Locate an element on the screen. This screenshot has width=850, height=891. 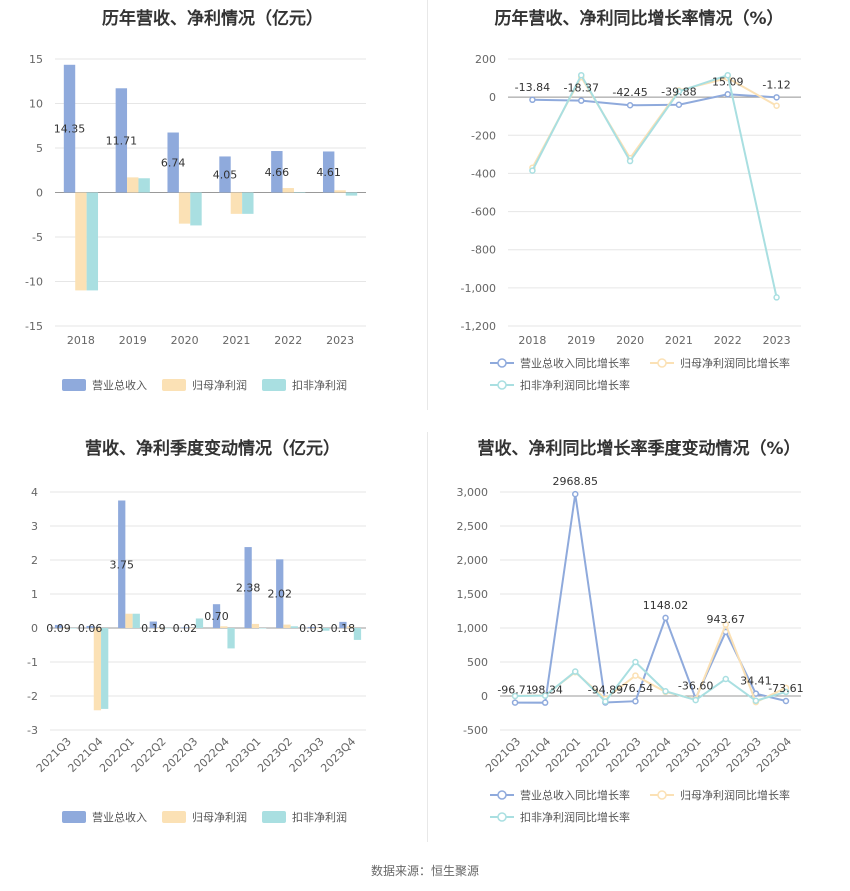
data-label: 943.67 is located at coordinates (726, 619).